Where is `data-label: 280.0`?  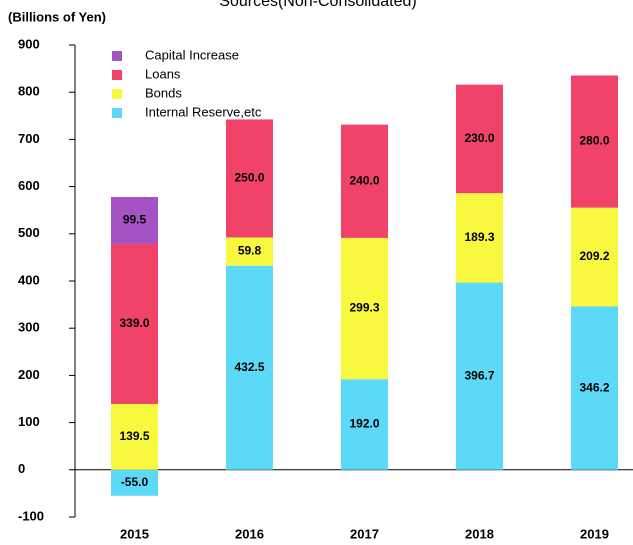 data-label: 280.0 is located at coordinates (594, 141).